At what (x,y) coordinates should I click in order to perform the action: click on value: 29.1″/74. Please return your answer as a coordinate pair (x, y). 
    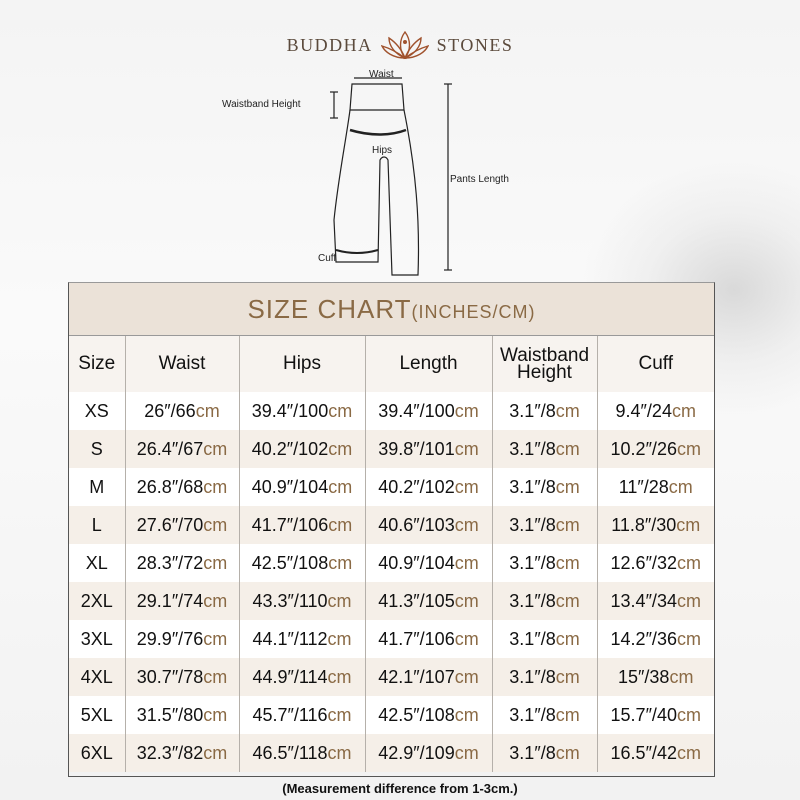
    Looking at the image, I should click on (170, 600).